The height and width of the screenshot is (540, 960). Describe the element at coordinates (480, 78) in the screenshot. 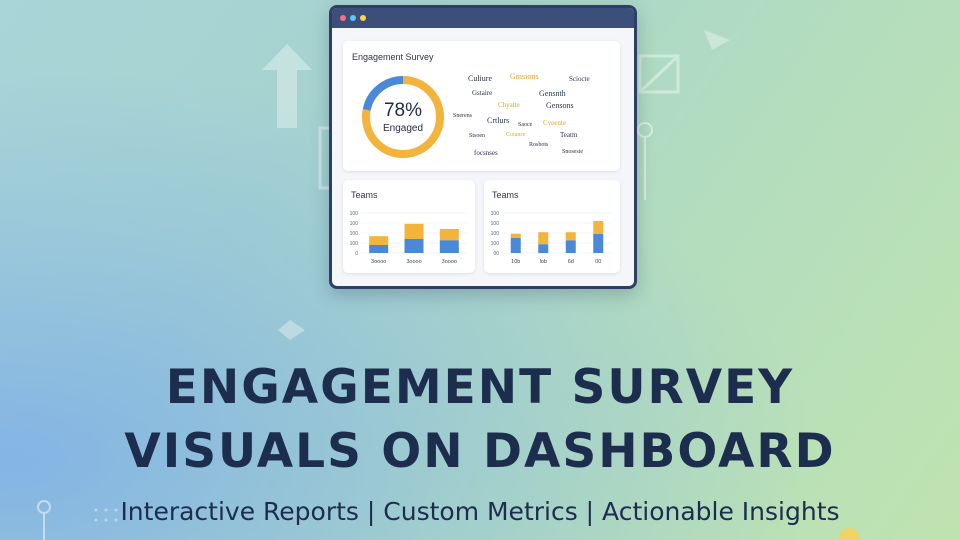

I see `word-cloud-term: Culiure` at that location.